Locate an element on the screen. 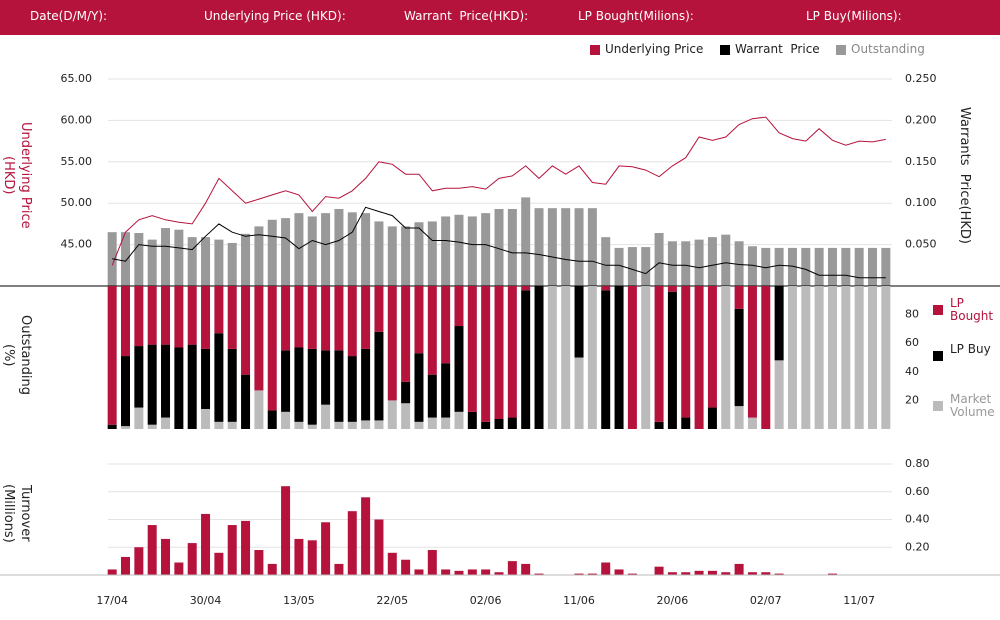  axis-label-line: Underlying Price is located at coordinates (25, 175).